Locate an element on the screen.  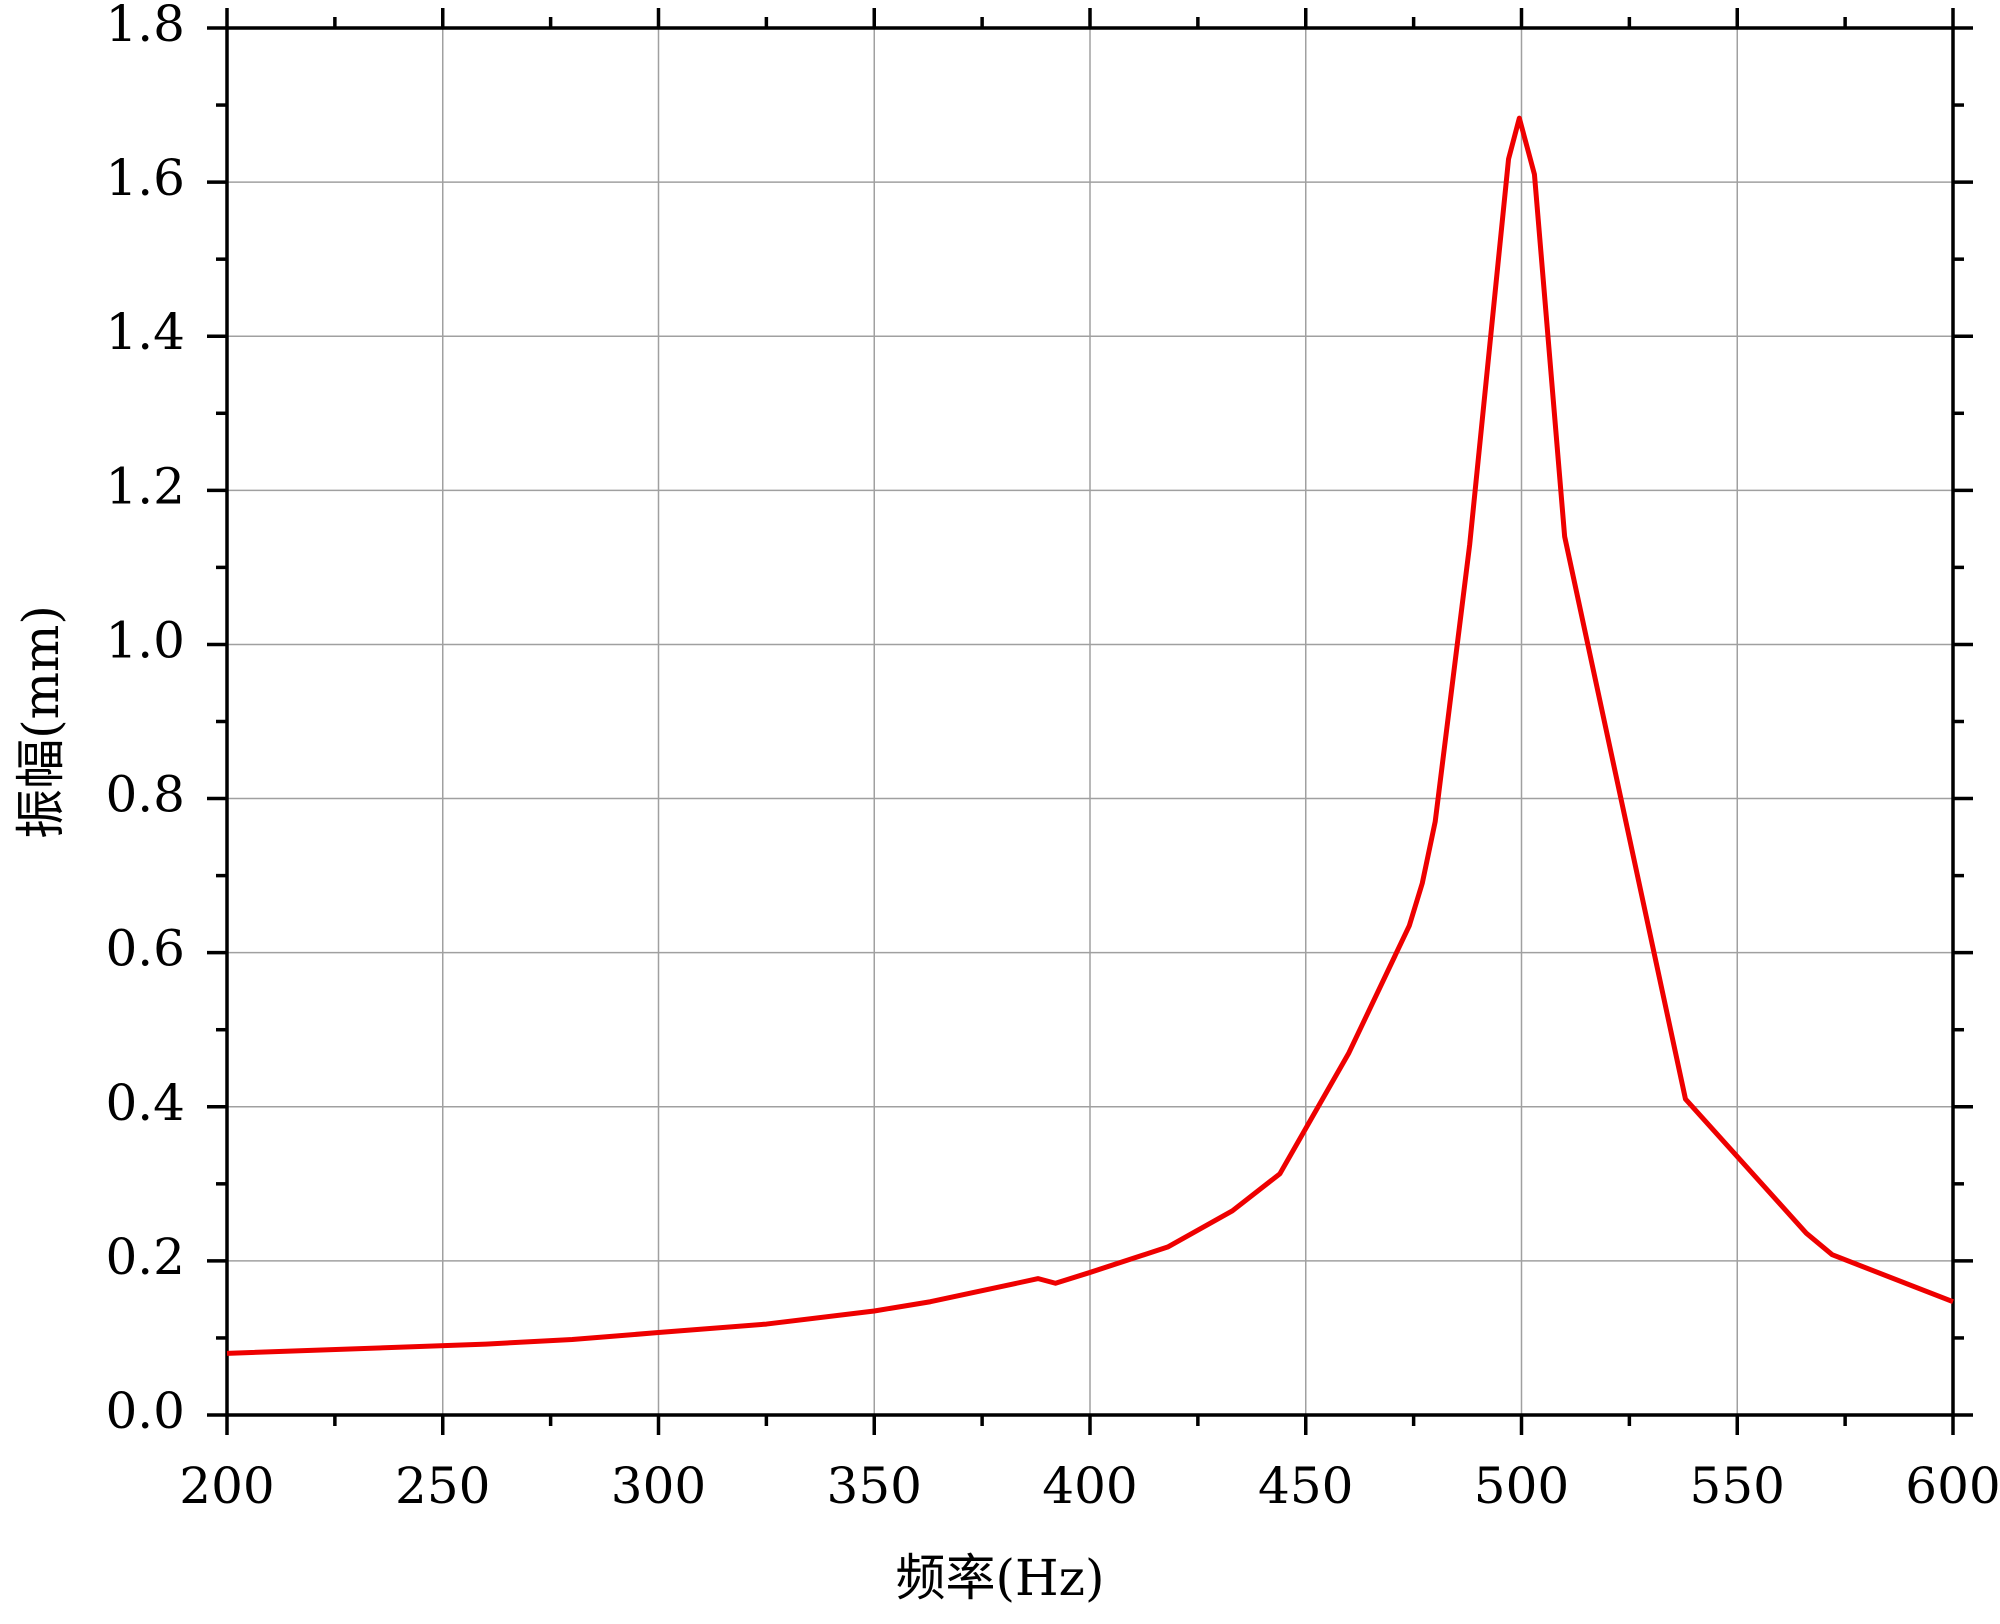
y-tick-label: 0.6 is located at coordinates (145, 949).